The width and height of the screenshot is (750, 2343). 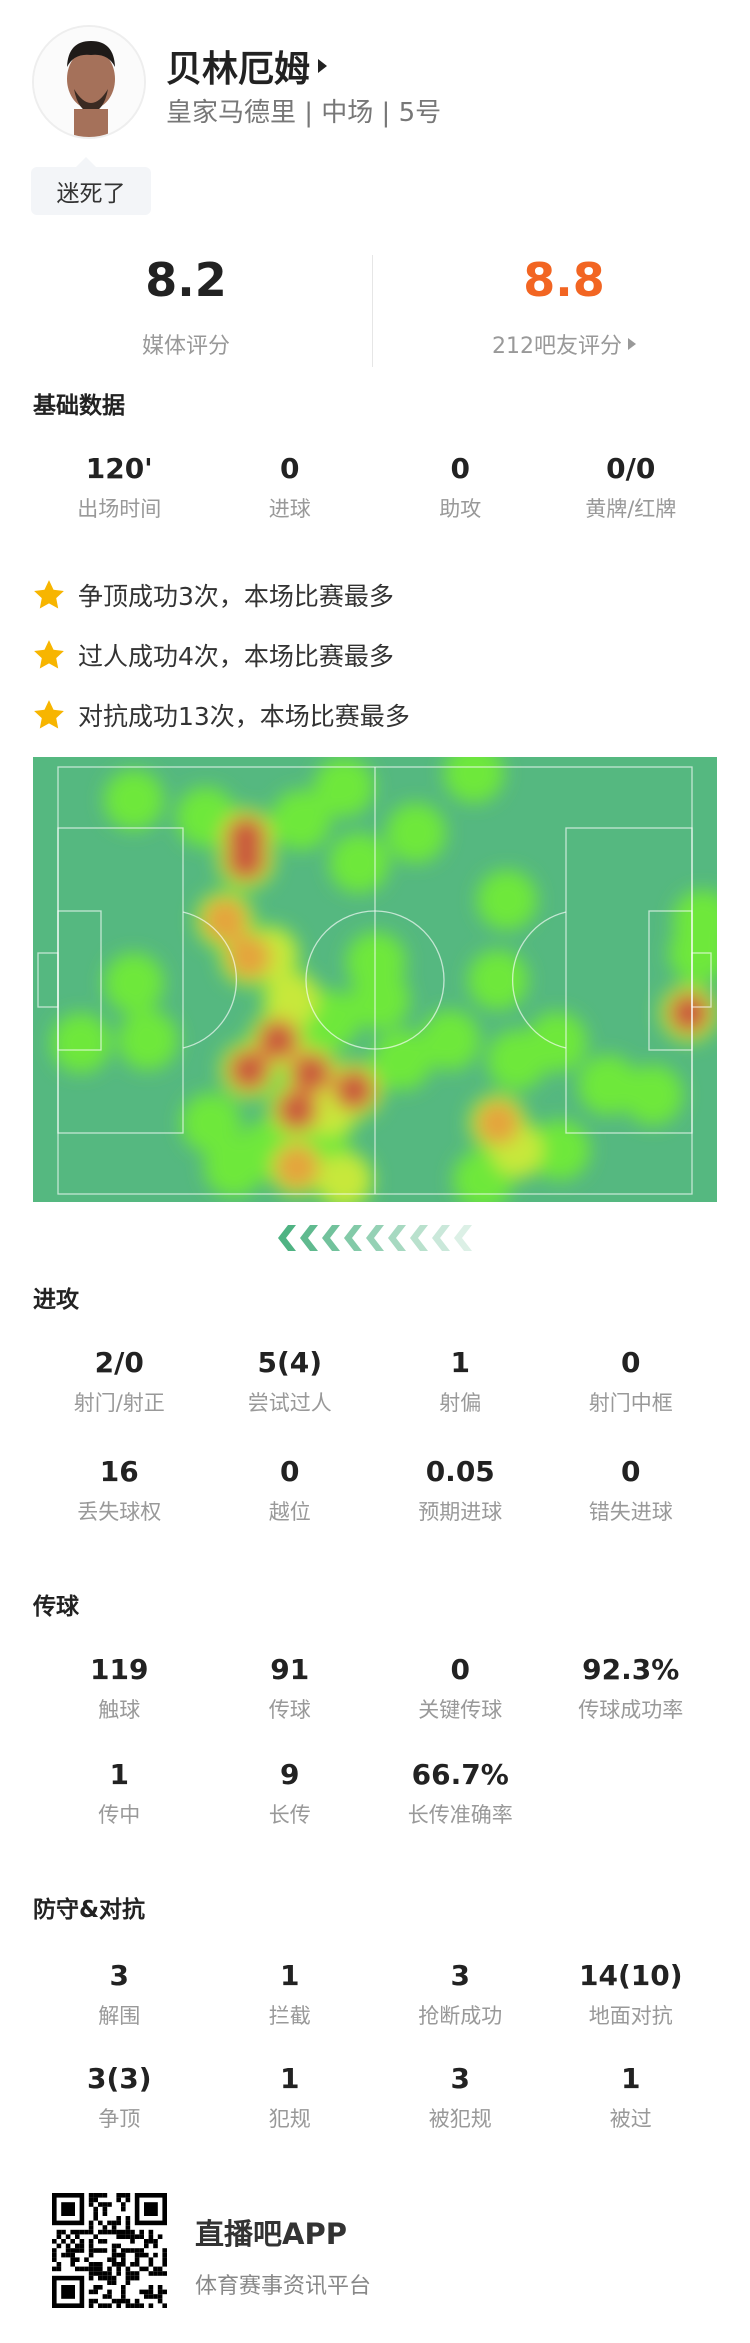 I want to click on stat-item: 0.05 预期进球, so click(x=460, y=1489).